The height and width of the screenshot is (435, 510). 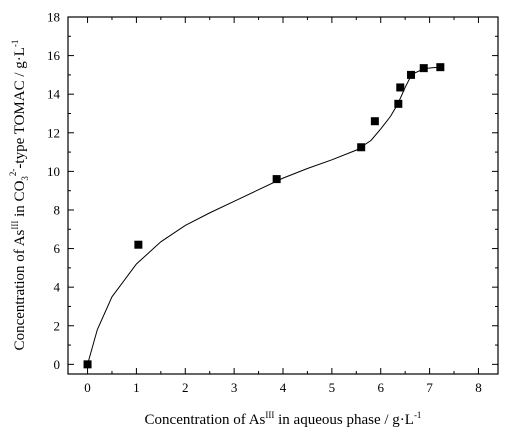 I want to click on y-tick-label: 14, so click(x=54, y=94).